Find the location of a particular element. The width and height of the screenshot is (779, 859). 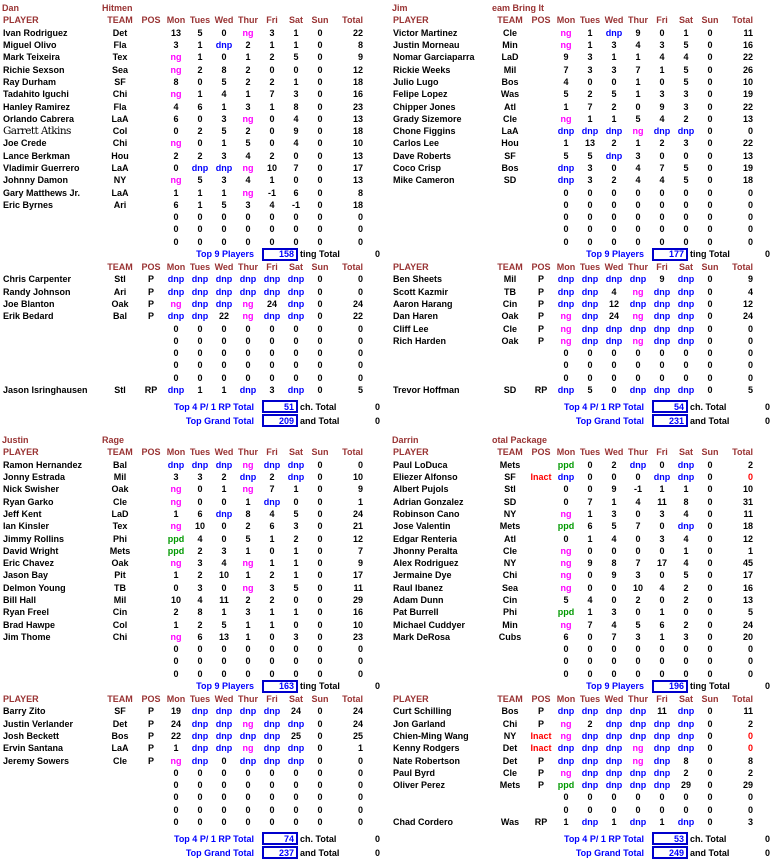

cell-day: 6 is located at coordinates (566, 636).